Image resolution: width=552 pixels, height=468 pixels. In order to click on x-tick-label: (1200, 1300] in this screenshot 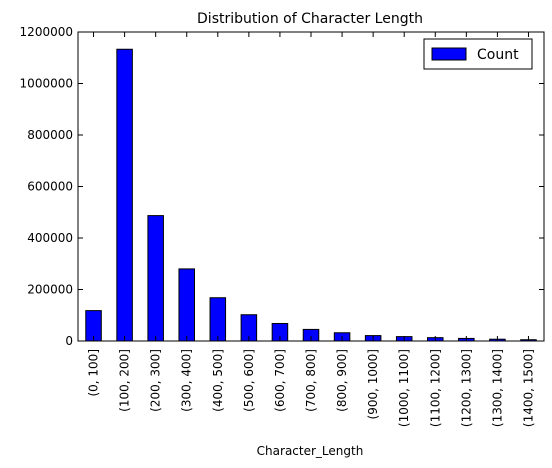, I will do `click(466, 388)`.